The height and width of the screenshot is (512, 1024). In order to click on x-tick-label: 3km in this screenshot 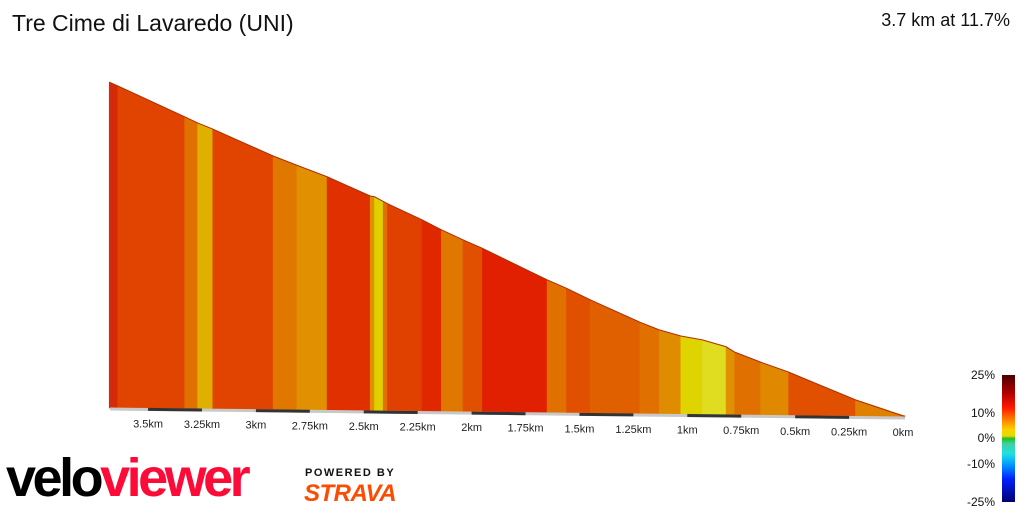, I will do `click(256, 426)`.